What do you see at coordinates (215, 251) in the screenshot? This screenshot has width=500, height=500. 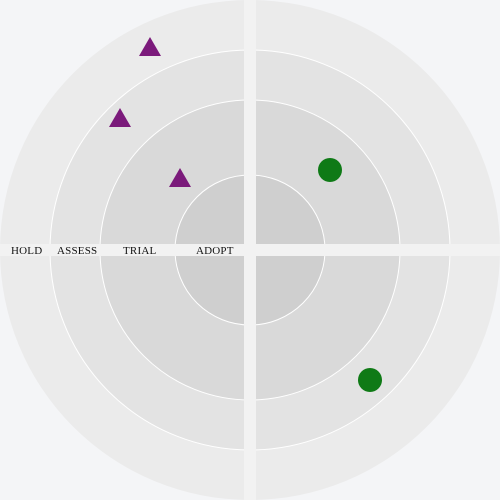 I see `ring-label-adopt: ADOPT` at bounding box center [215, 251].